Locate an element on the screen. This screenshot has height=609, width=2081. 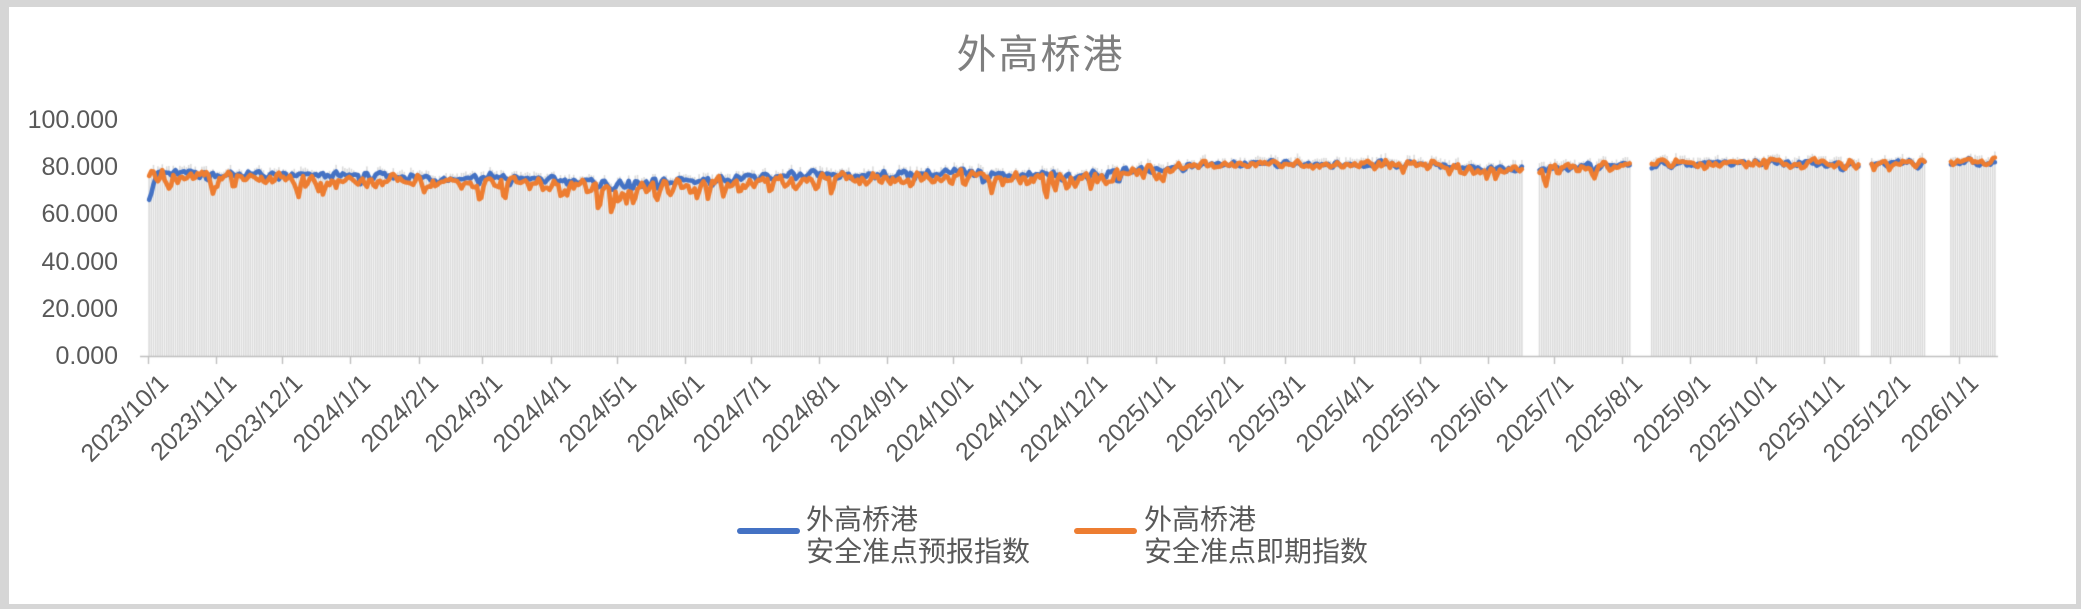
y-axis-label: 20.000 is located at coordinates (79, 308).